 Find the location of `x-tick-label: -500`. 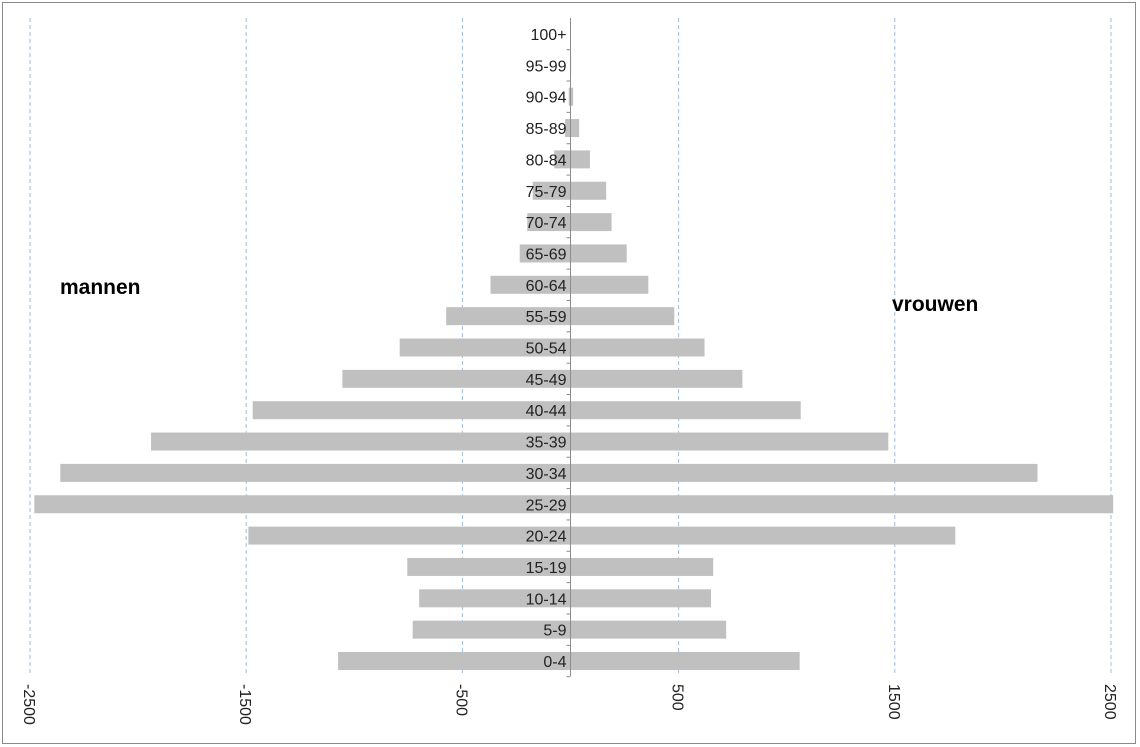

x-tick-label: -500 is located at coordinates (460, 700).